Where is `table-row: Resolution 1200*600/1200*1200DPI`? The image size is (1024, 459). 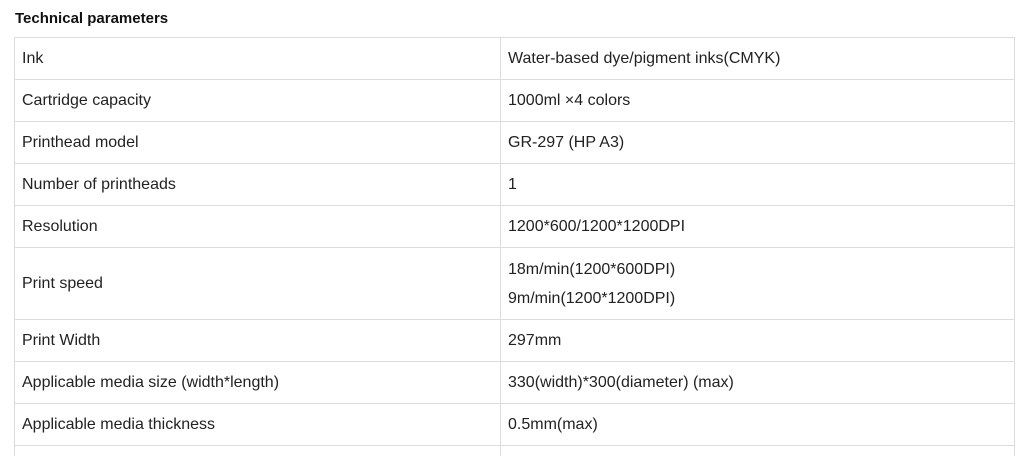 table-row: Resolution 1200*600/1200*1200DPI is located at coordinates (514, 226).